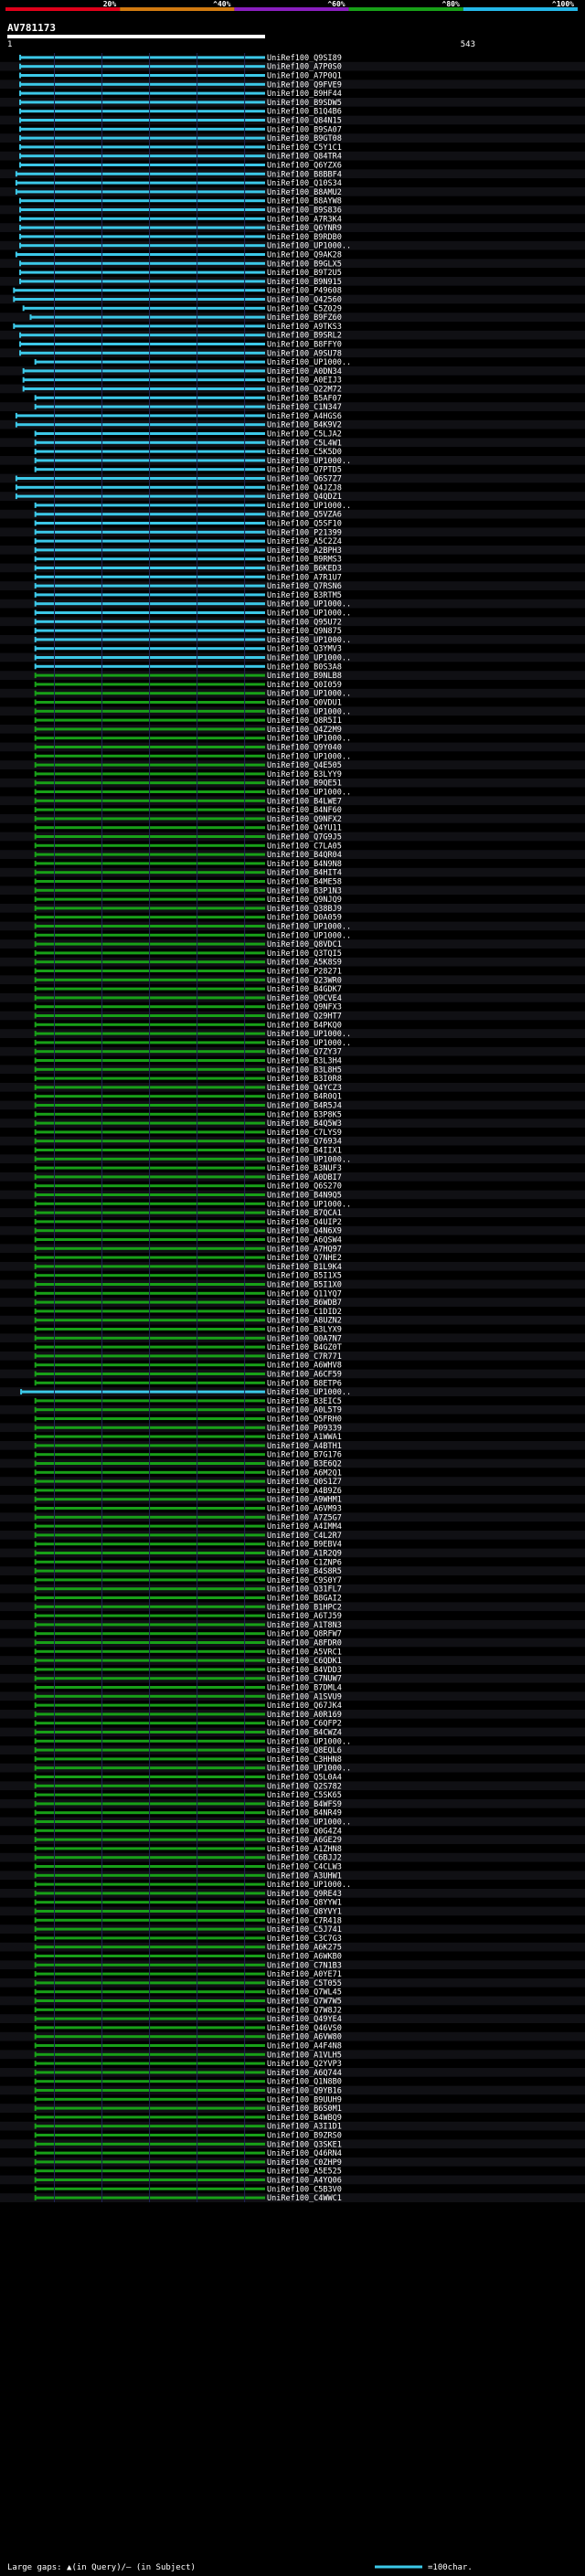 This screenshot has width=585, height=2576. I want to click on alignment-row: UniRef100_B9N915, so click(293, 282).